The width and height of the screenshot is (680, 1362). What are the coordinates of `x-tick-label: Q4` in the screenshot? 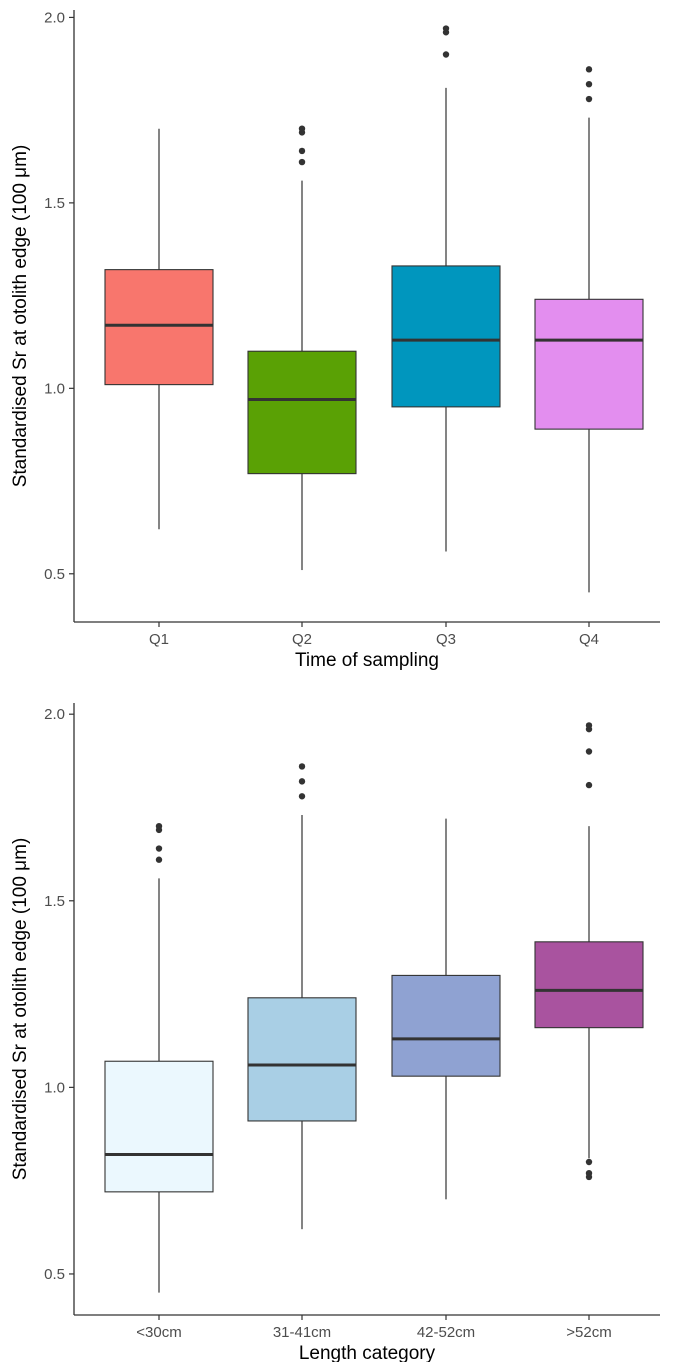 It's located at (589, 639).